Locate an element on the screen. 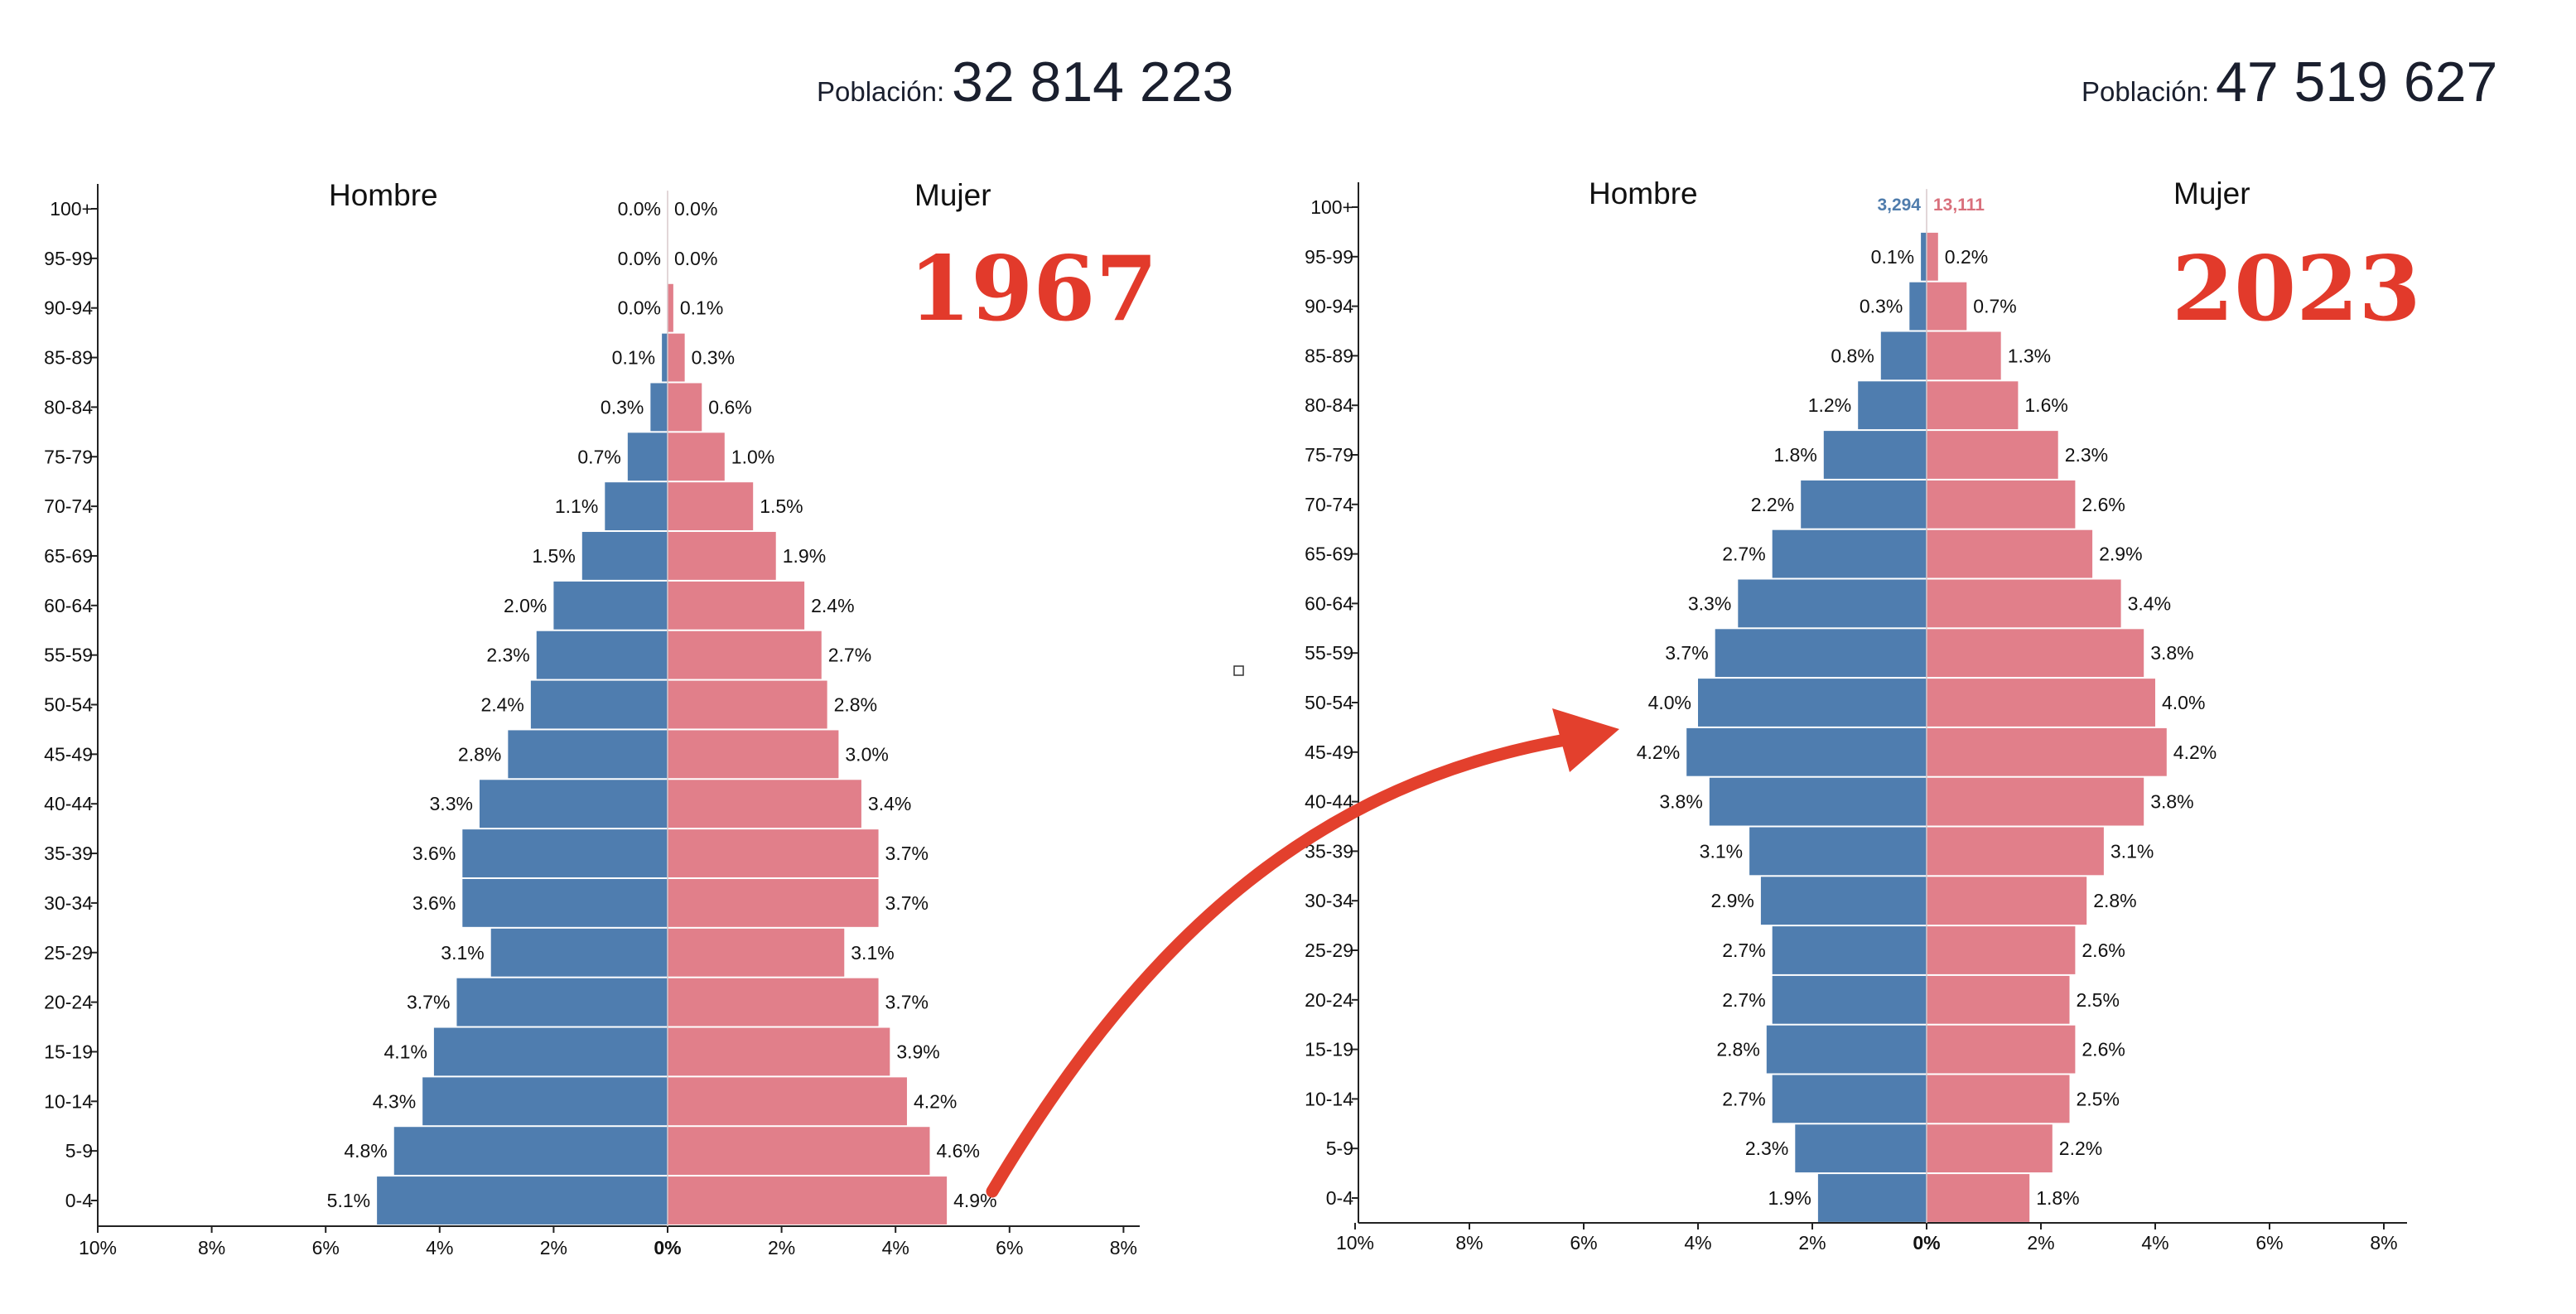  value-label-male: 2.9% is located at coordinates (1732, 901).